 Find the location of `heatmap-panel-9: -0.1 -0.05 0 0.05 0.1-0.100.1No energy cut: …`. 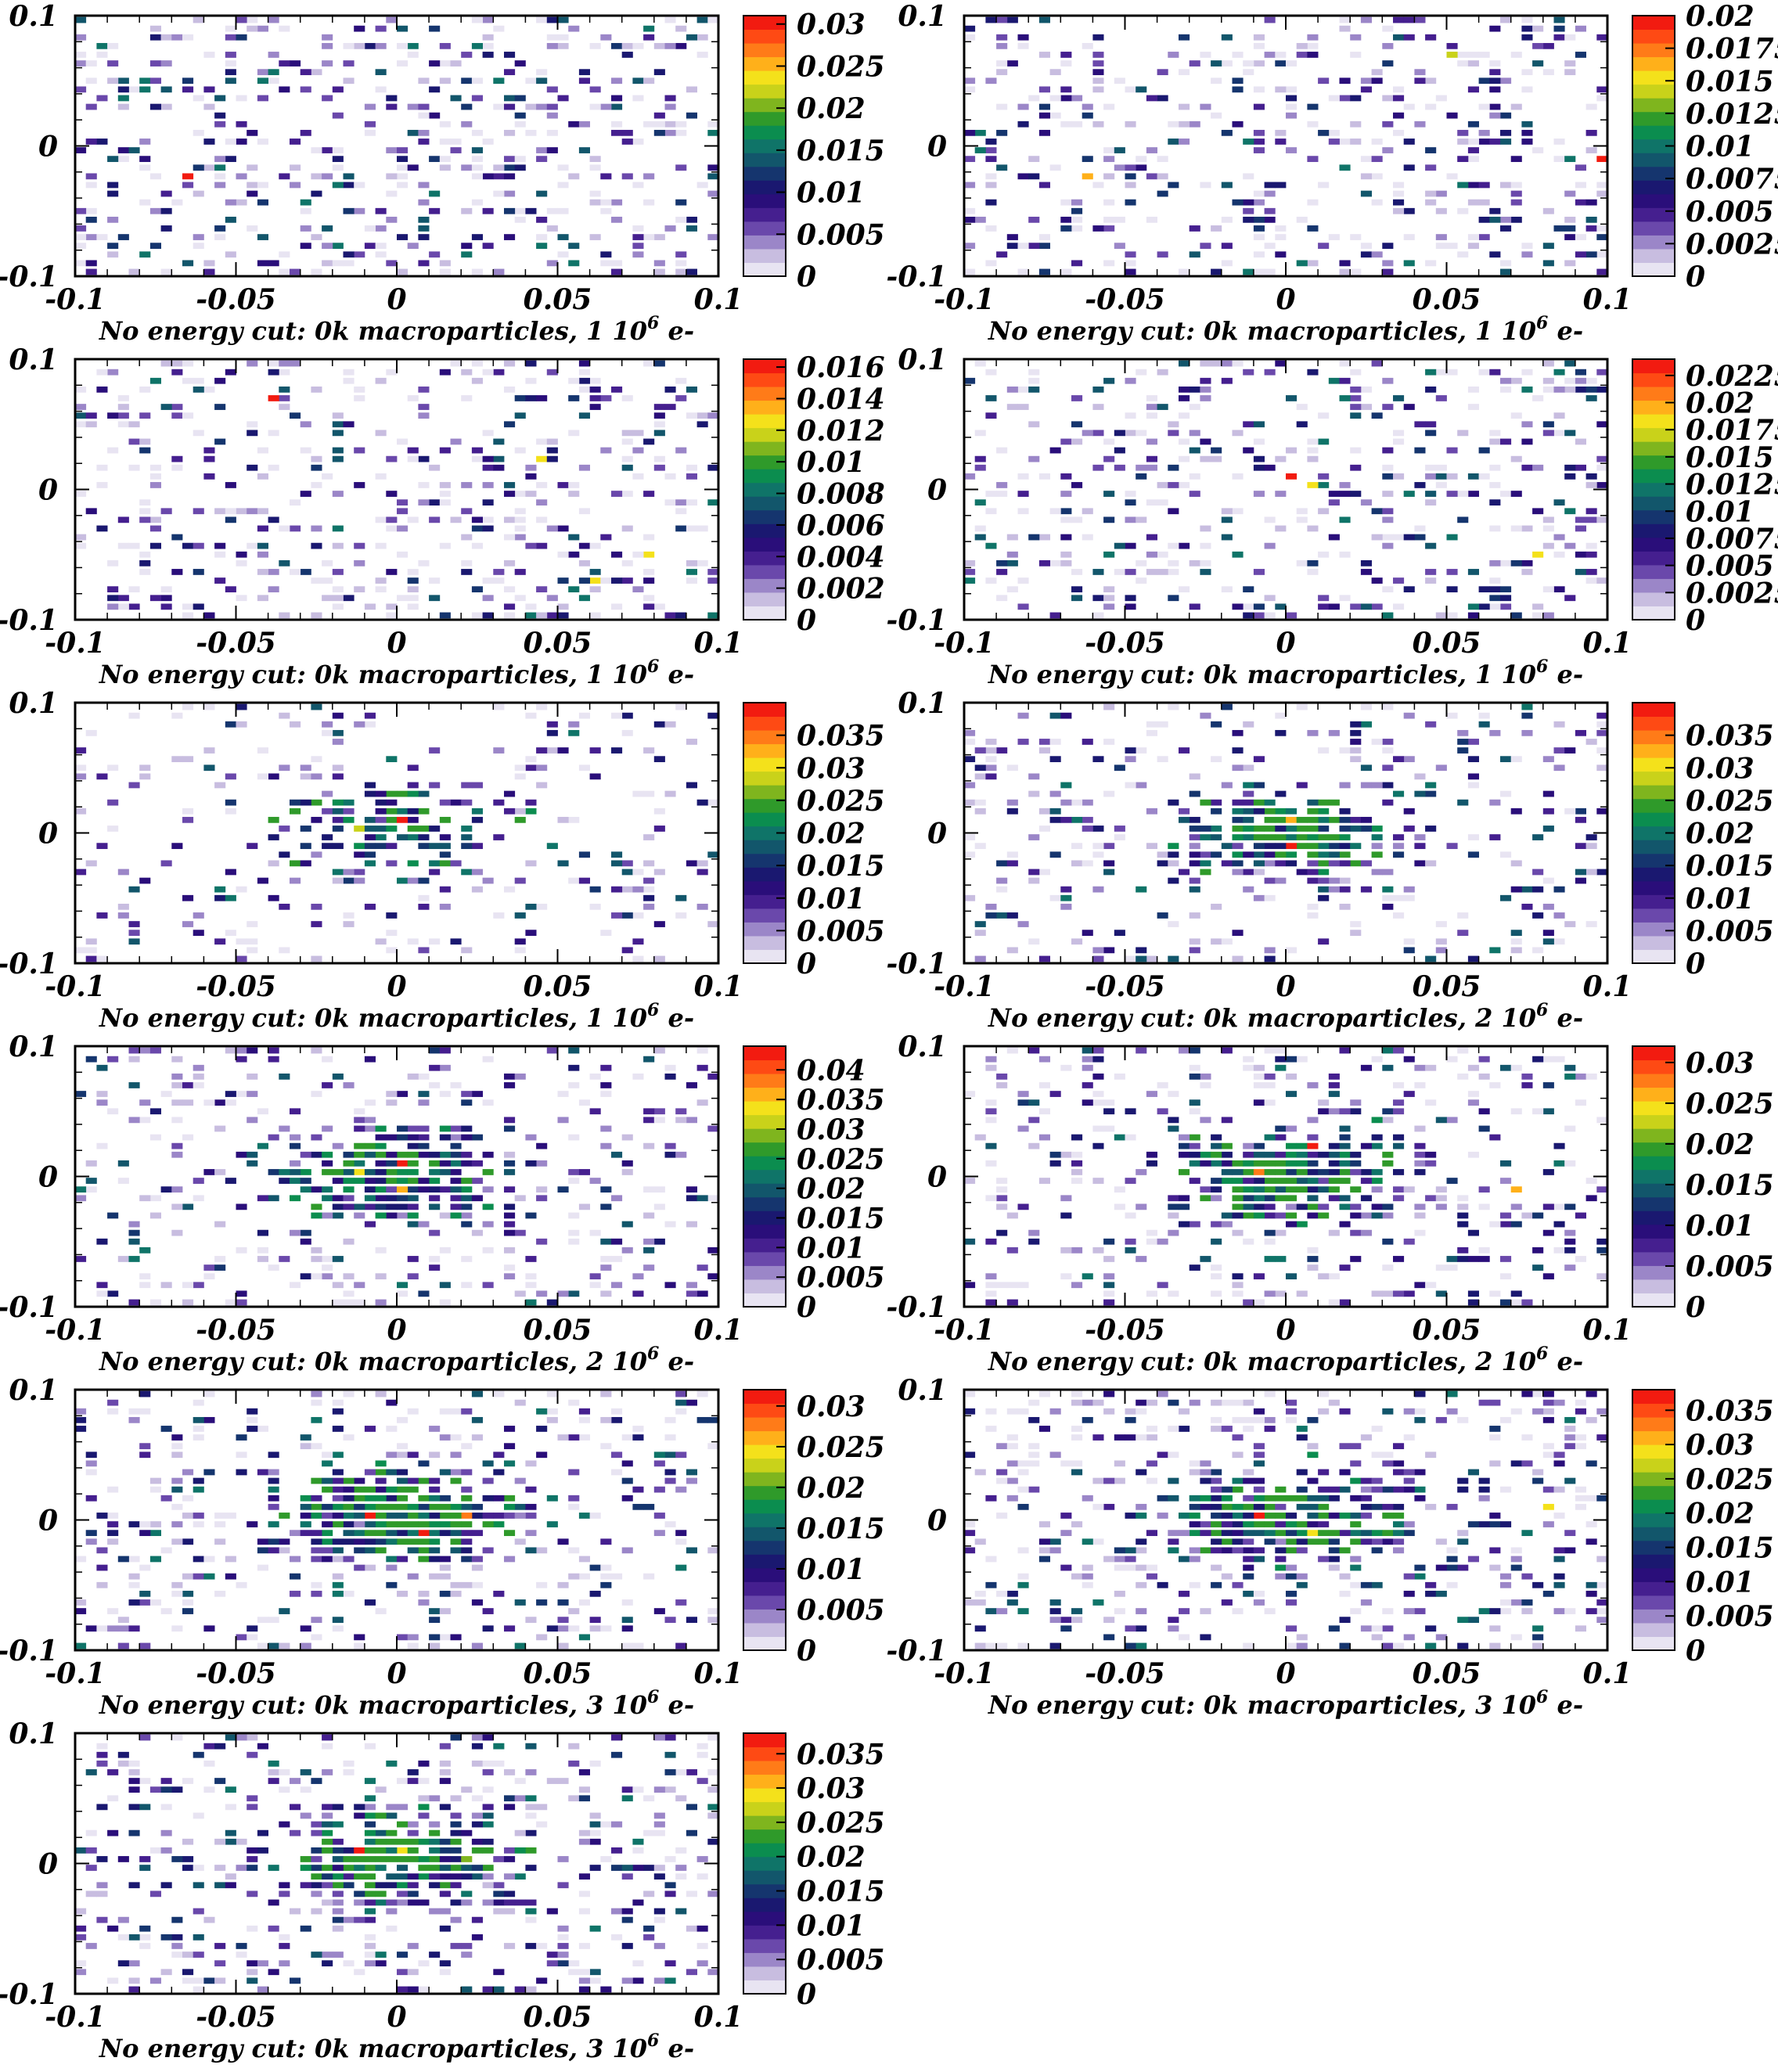

heatmap-panel-9: -0.1 -0.05 0 0.05 0.1-0.100.1No energy cut: … is located at coordinates (442, 1547).